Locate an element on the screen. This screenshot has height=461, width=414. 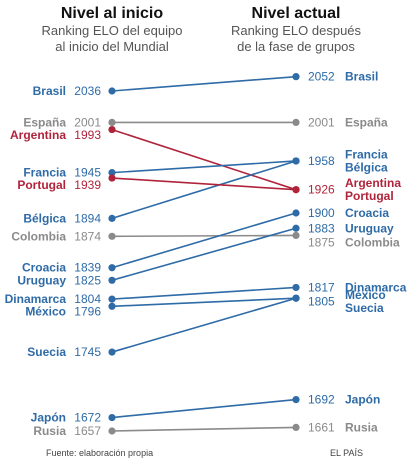
end-value-rusia: 1661 is located at coordinates (321, 427).